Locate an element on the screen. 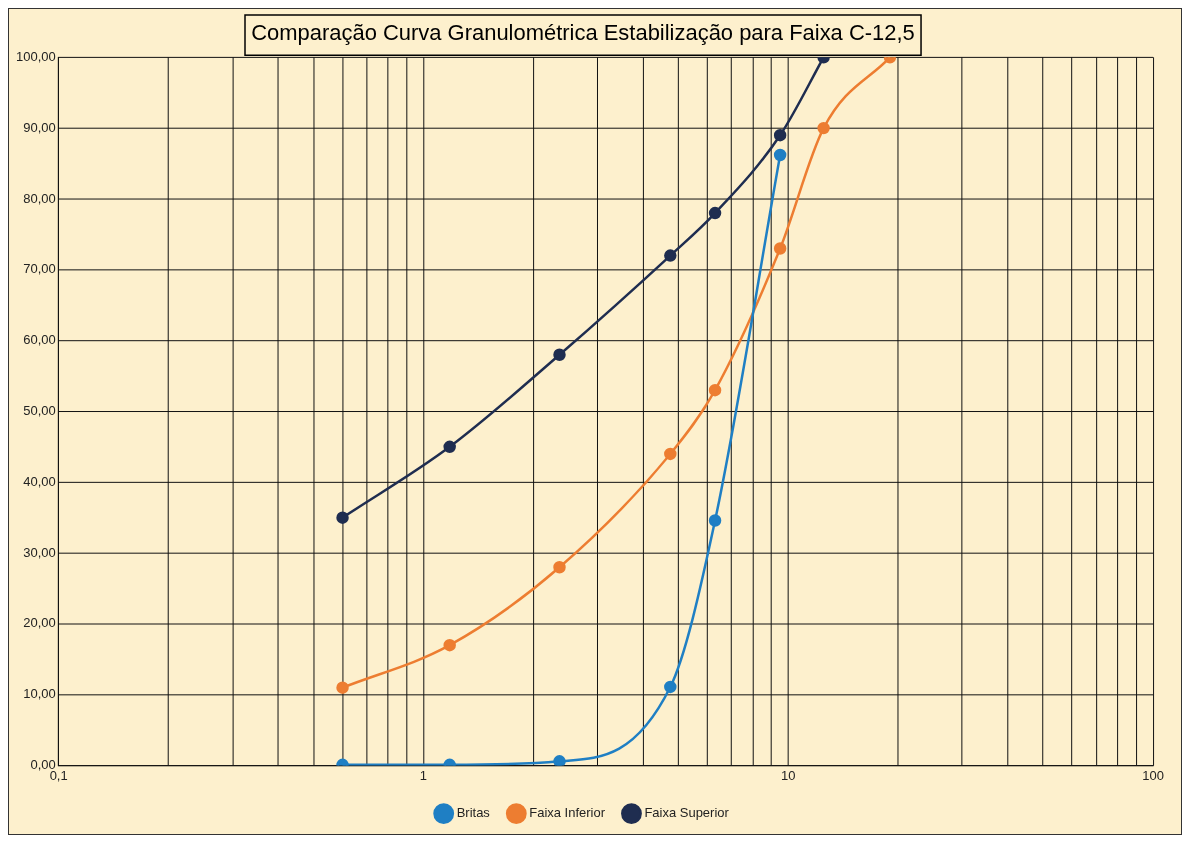 This screenshot has height=843, width=1190. legend-label: Britas is located at coordinates (473, 813).